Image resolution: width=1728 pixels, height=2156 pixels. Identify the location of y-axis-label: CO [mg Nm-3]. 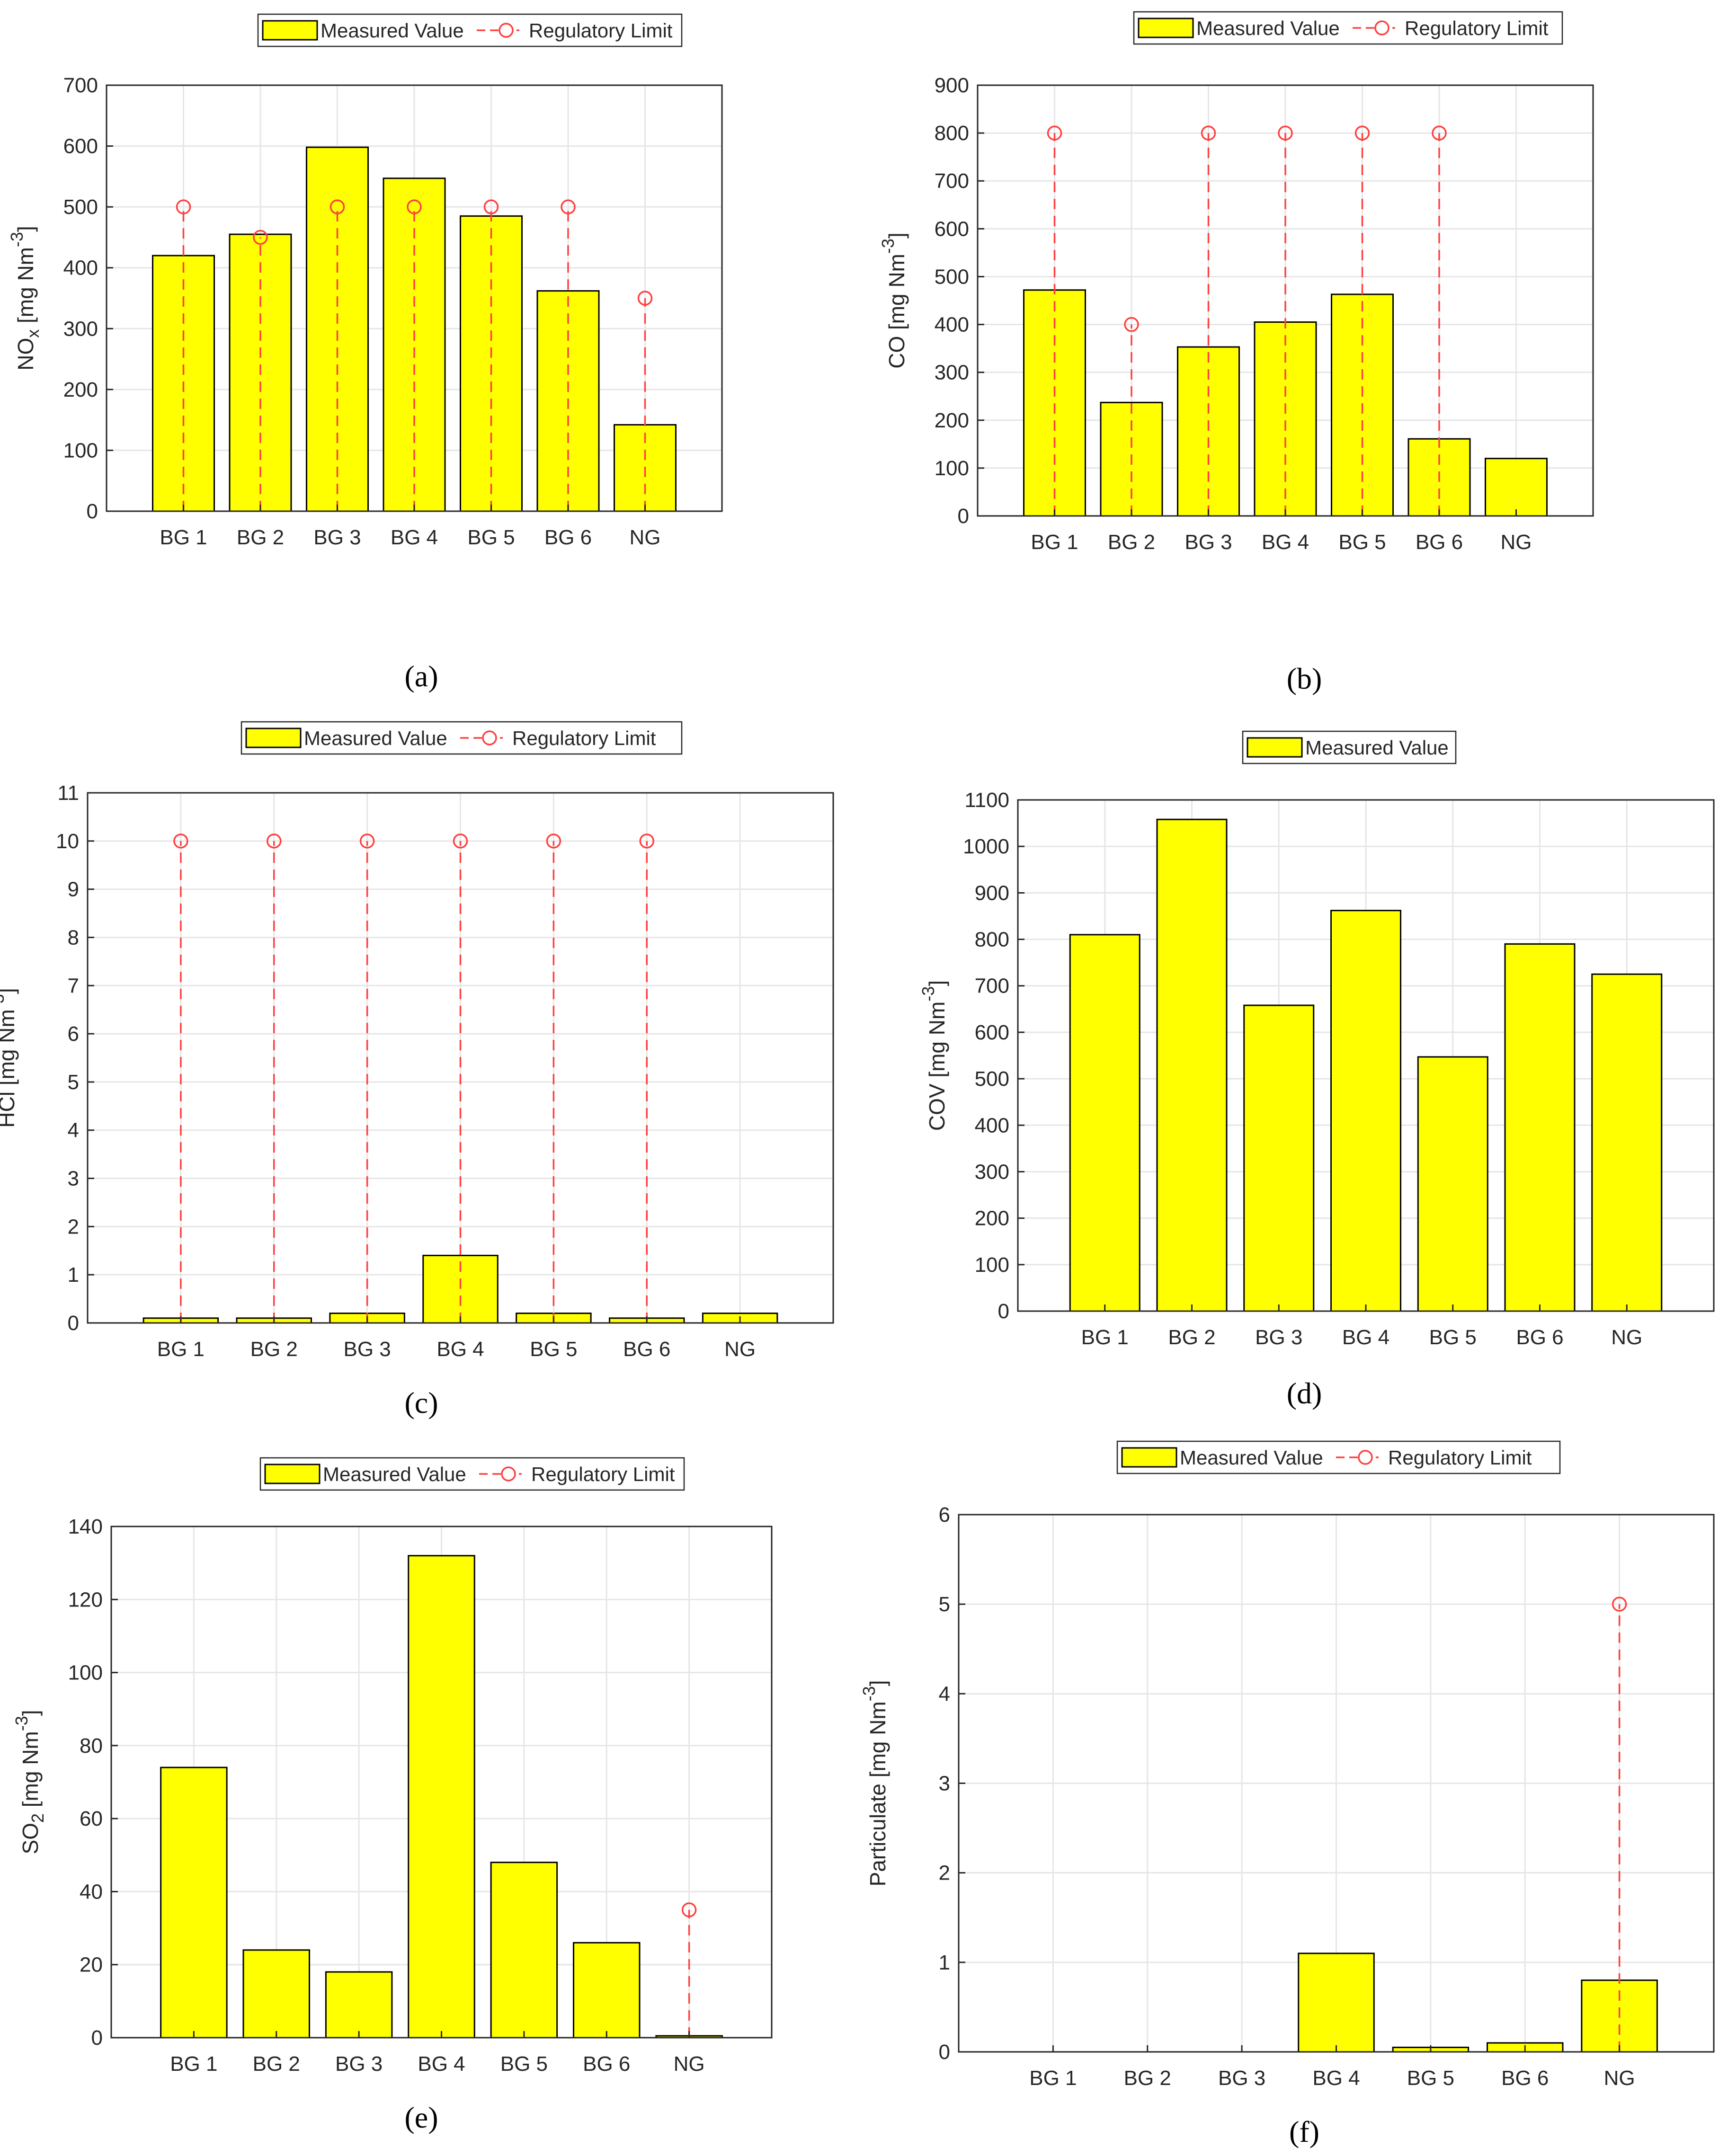
(893, 300).